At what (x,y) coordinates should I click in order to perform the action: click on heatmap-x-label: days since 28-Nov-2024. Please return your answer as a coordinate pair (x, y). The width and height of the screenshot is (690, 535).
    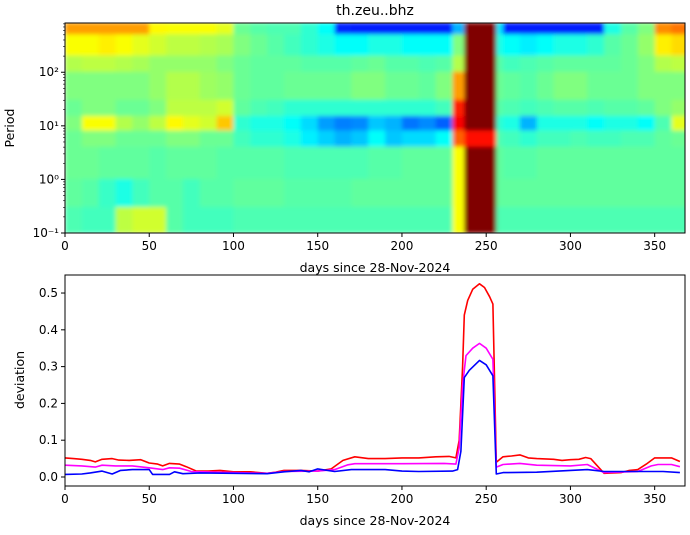
    Looking at the image, I should click on (375, 267).